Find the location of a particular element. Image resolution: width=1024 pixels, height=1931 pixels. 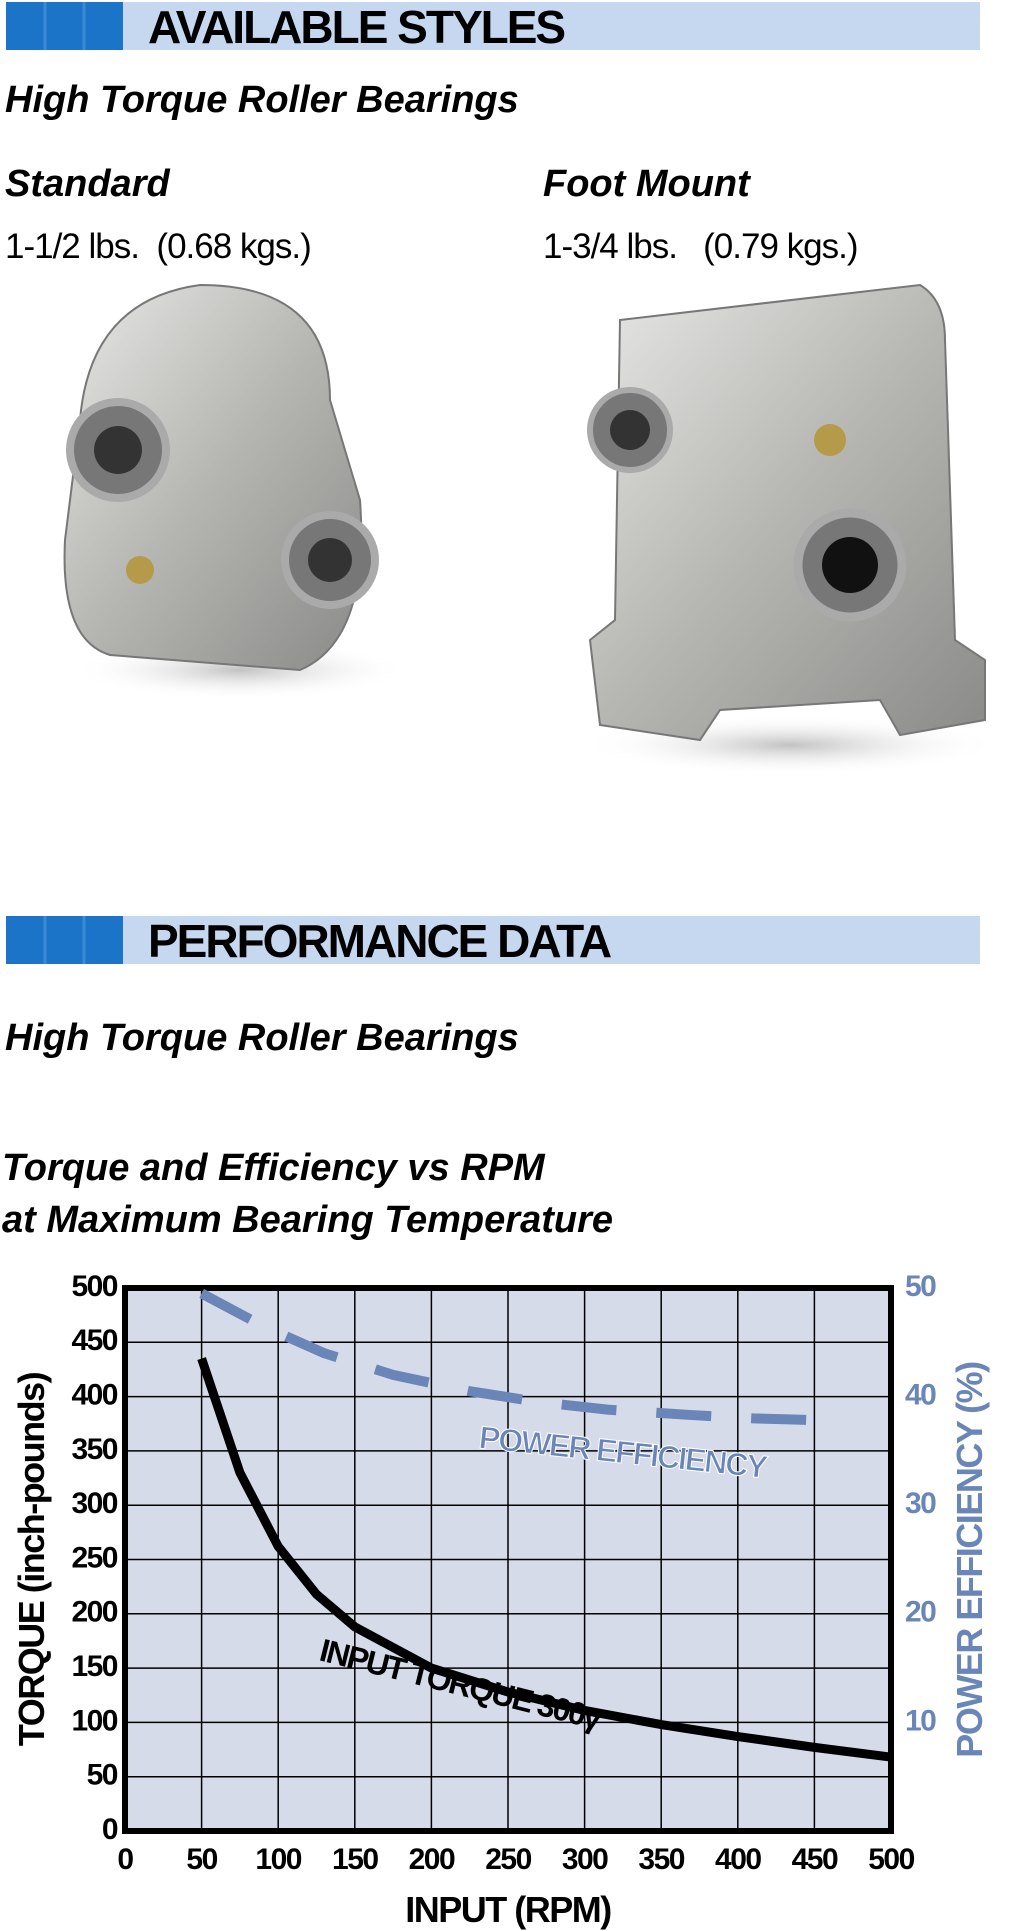

x-tick-label: 500 is located at coordinates (891, 1859).